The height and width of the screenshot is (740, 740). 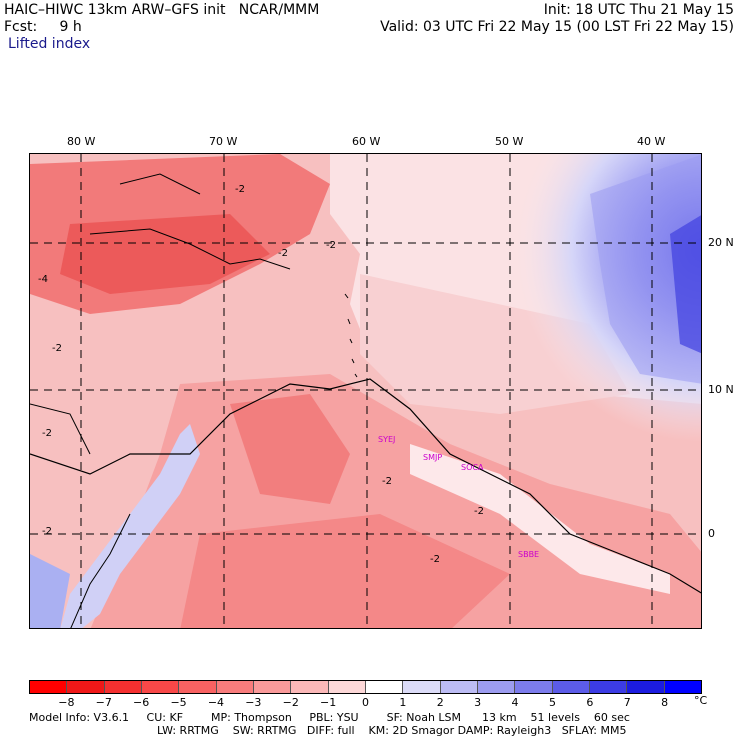 I want to click on field-caribbean-strong, so click(x=165, y=254).